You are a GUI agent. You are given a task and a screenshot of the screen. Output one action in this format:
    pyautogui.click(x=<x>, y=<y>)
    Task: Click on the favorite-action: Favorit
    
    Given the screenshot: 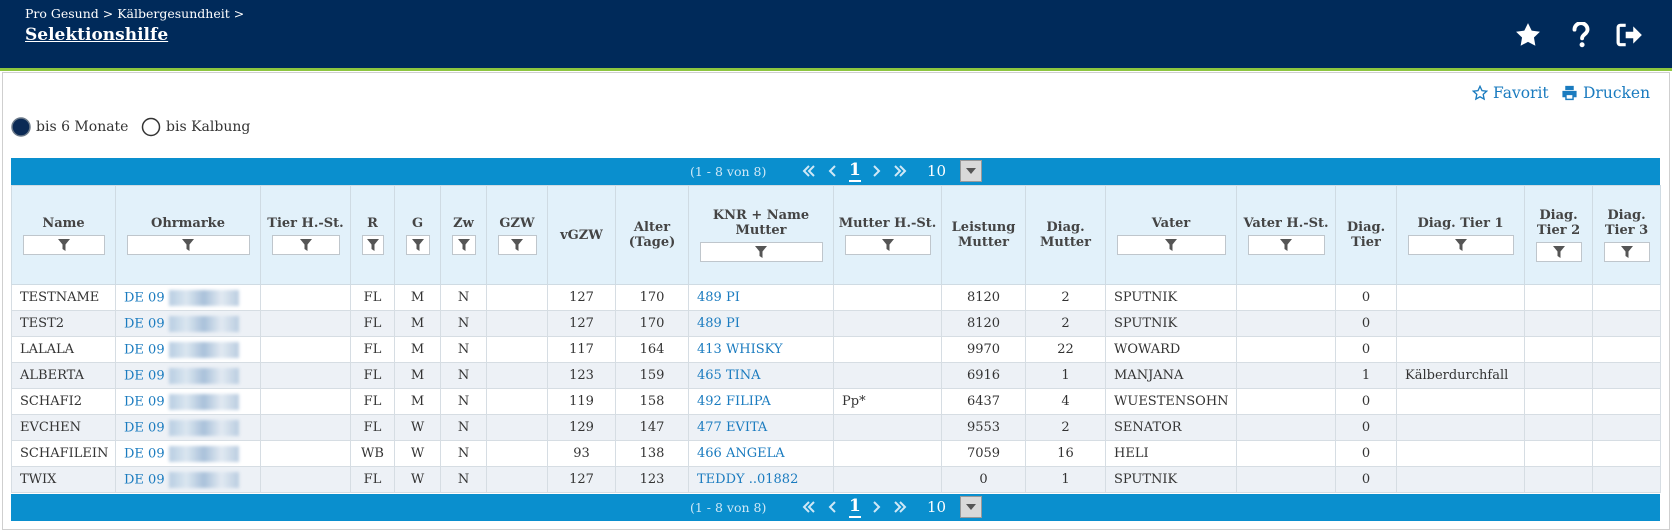 What is the action you would take?
    pyautogui.click(x=1510, y=93)
    